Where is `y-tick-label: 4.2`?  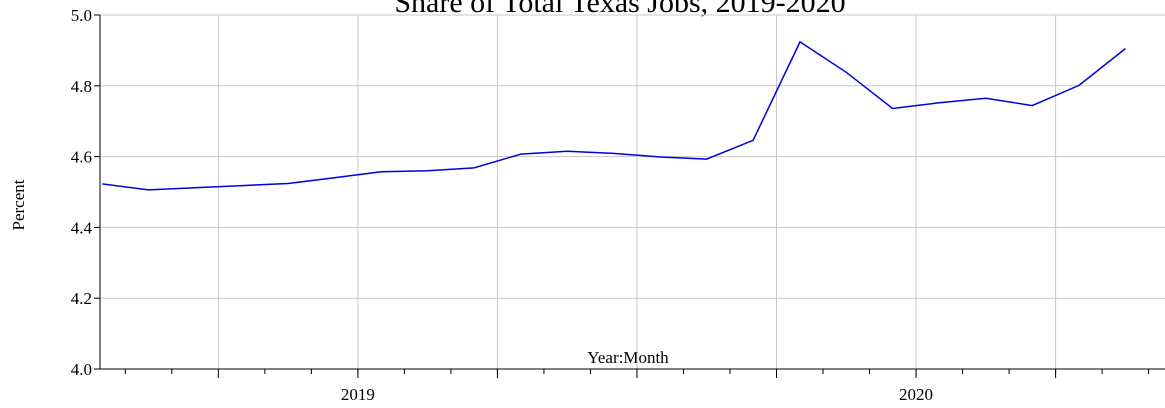 y-tick-label: 4.2 is located at coordinates (81, 298).